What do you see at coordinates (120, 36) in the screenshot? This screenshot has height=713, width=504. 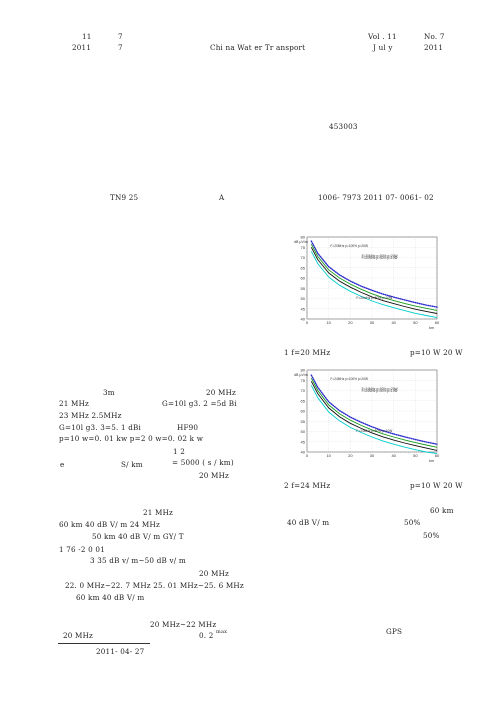 I see `header-issue-2: 7` at bounding box center [120, 36].